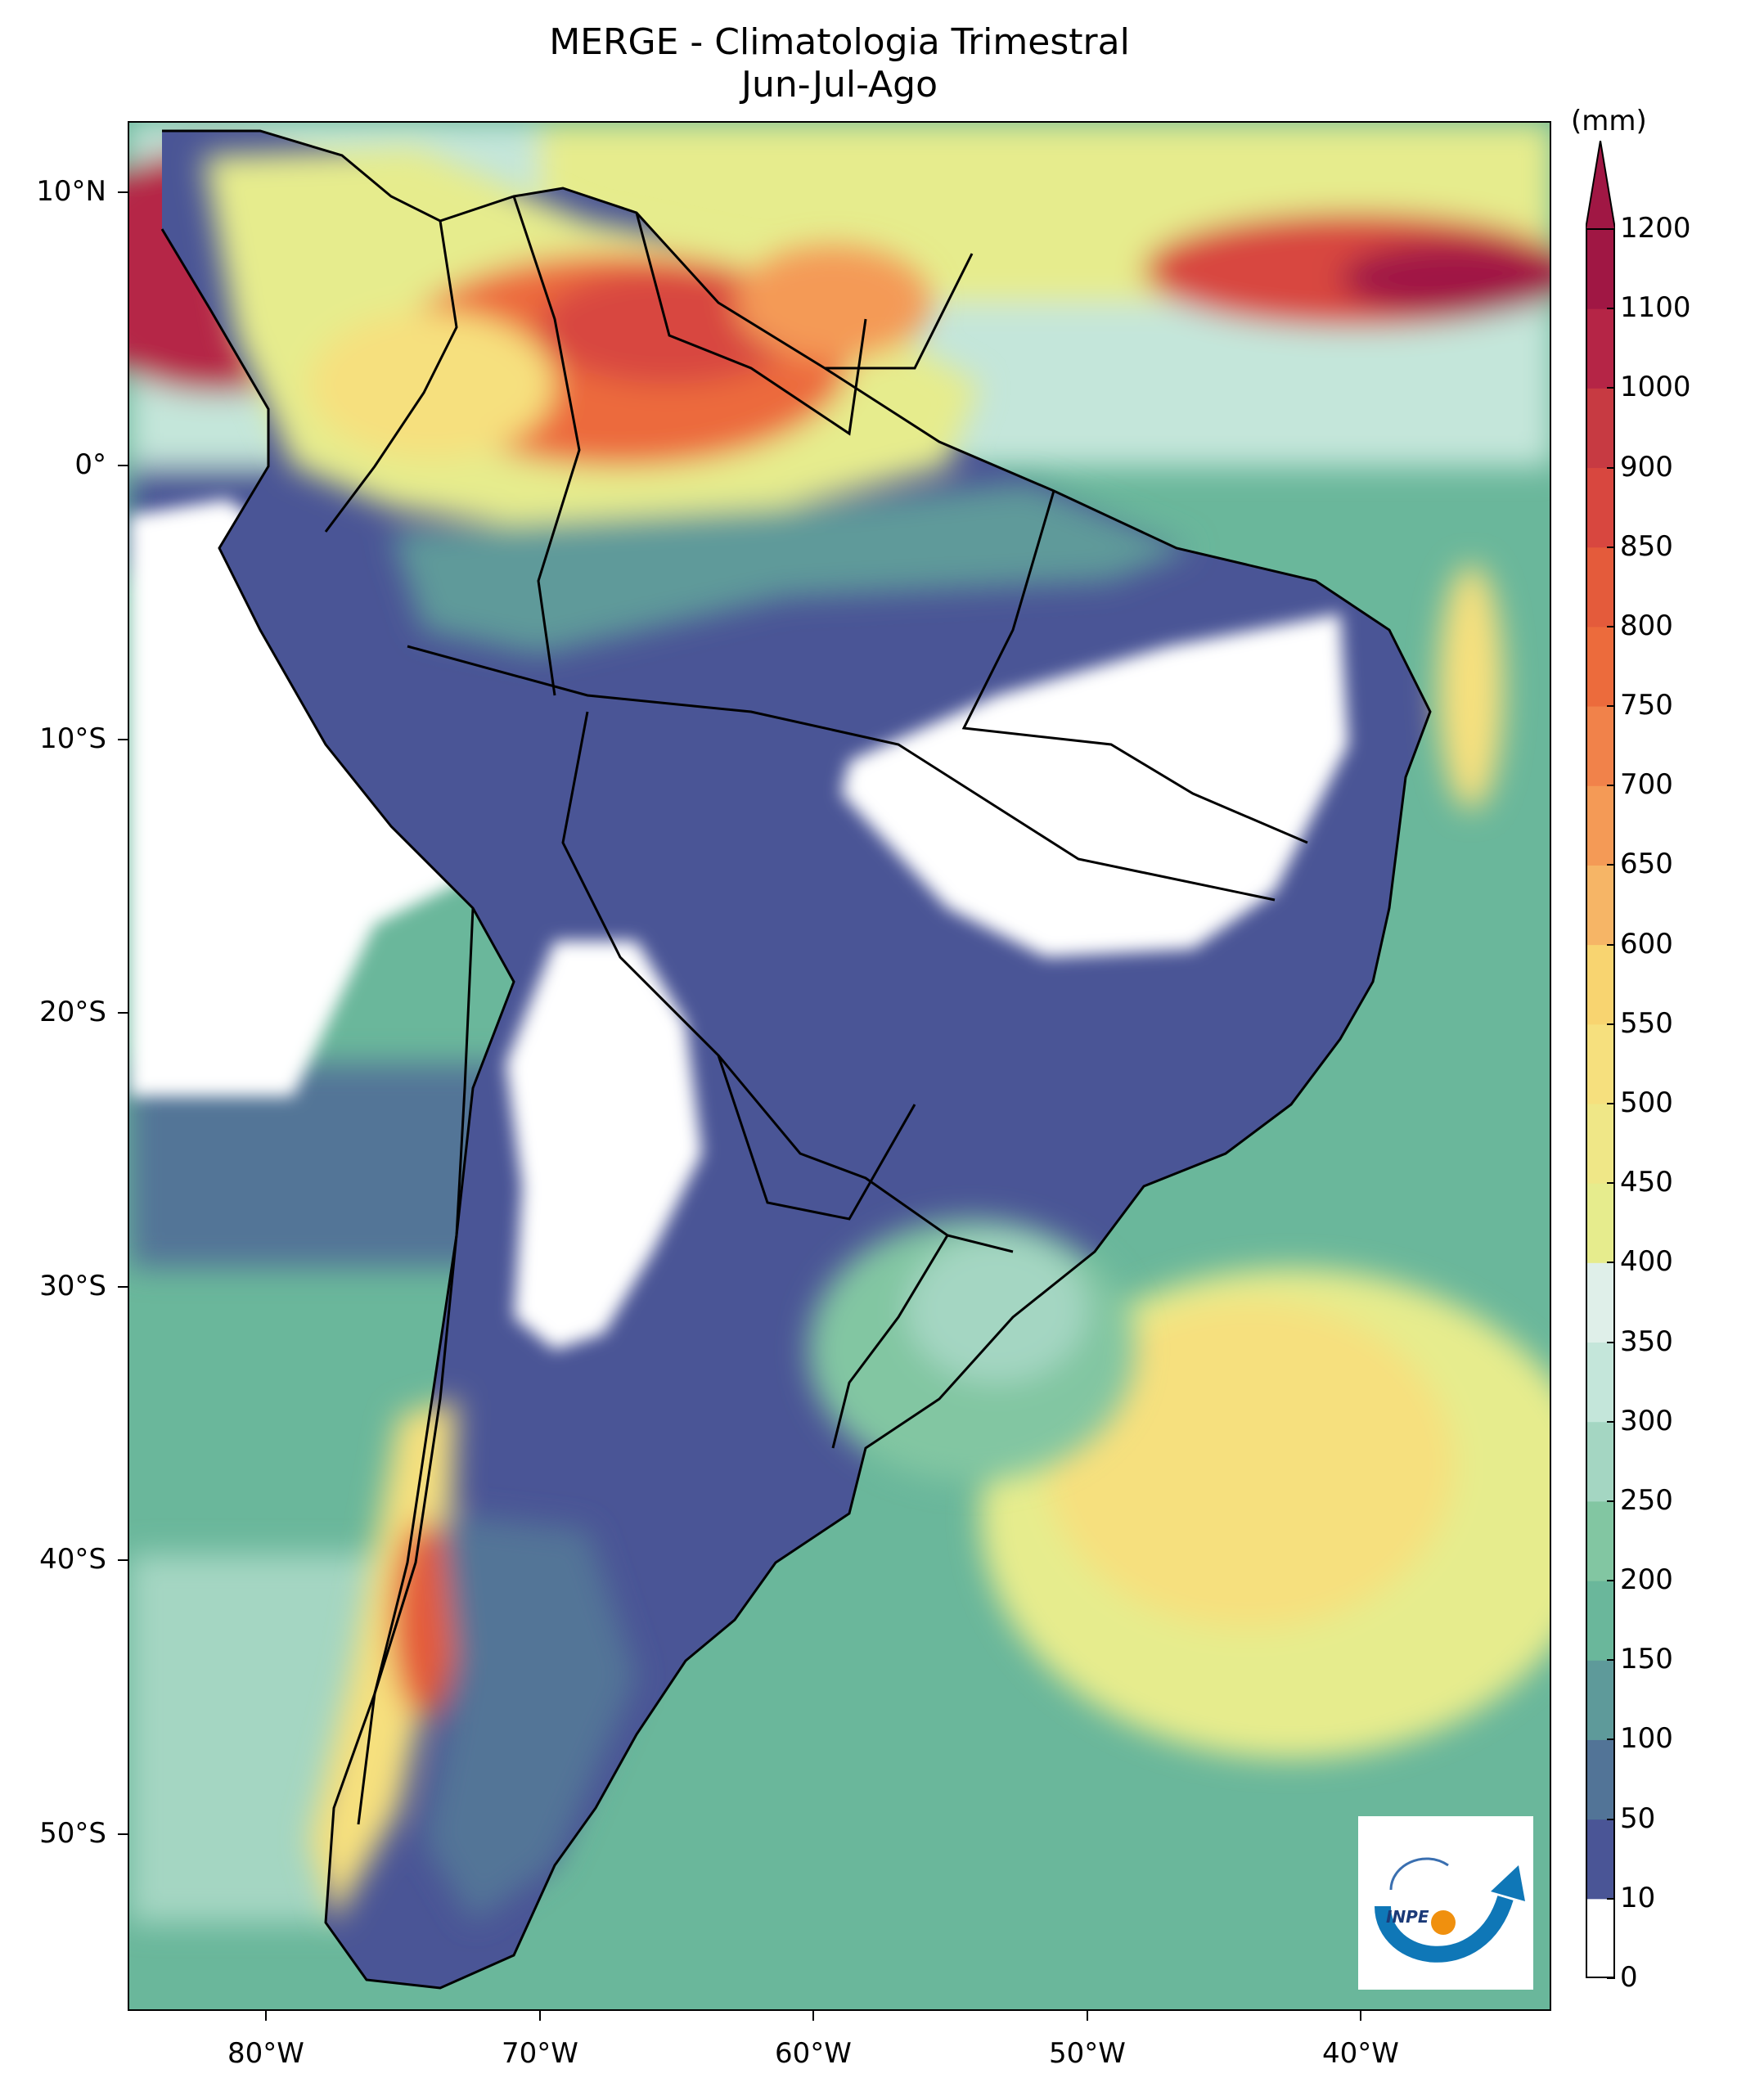 The height and width of the screenshot is (2087, 1764). What do you see at coordinates (1647, 1182) in the screenshot?
I see `colorbar-tick-label: 450` at bounding box center [1647, 1182].